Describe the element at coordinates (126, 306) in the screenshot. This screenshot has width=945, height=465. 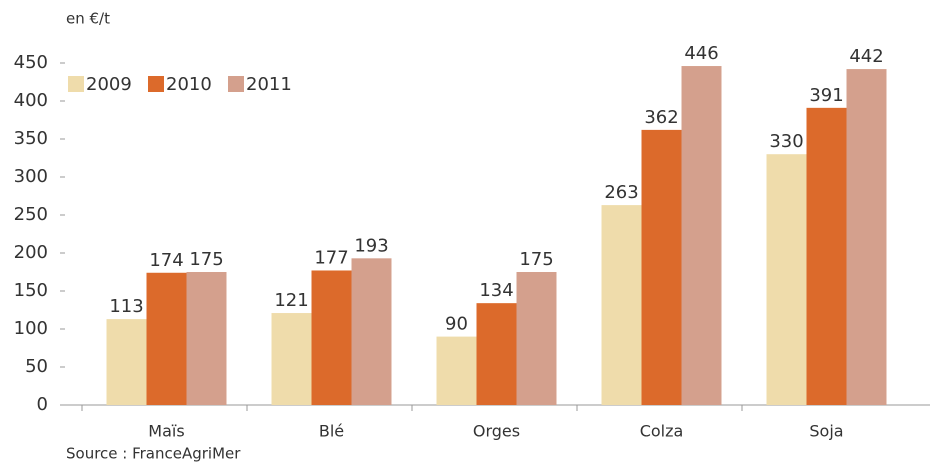
I see `value-label: 113` at that location.